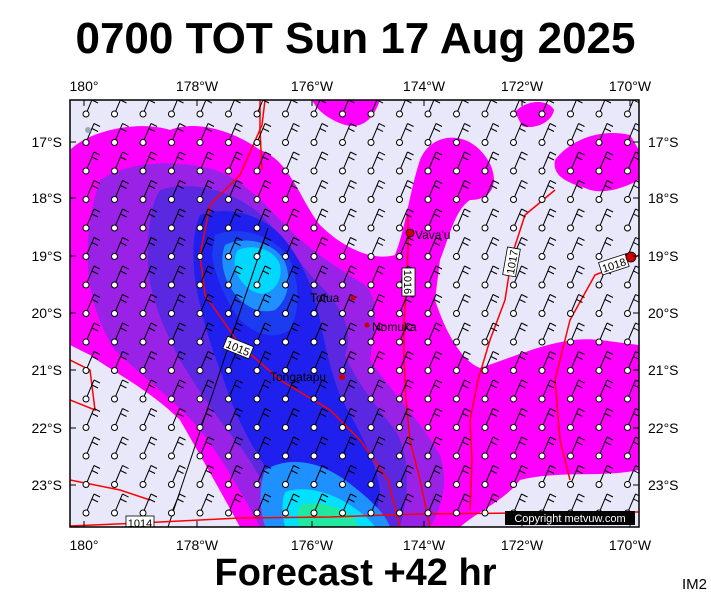 This screenshot has height=600, width=711. What do you see at coordinates (663, 485) in the screenshot?
I see `lat-tick-label-right: 23°S` at bounding box center [663, 485].